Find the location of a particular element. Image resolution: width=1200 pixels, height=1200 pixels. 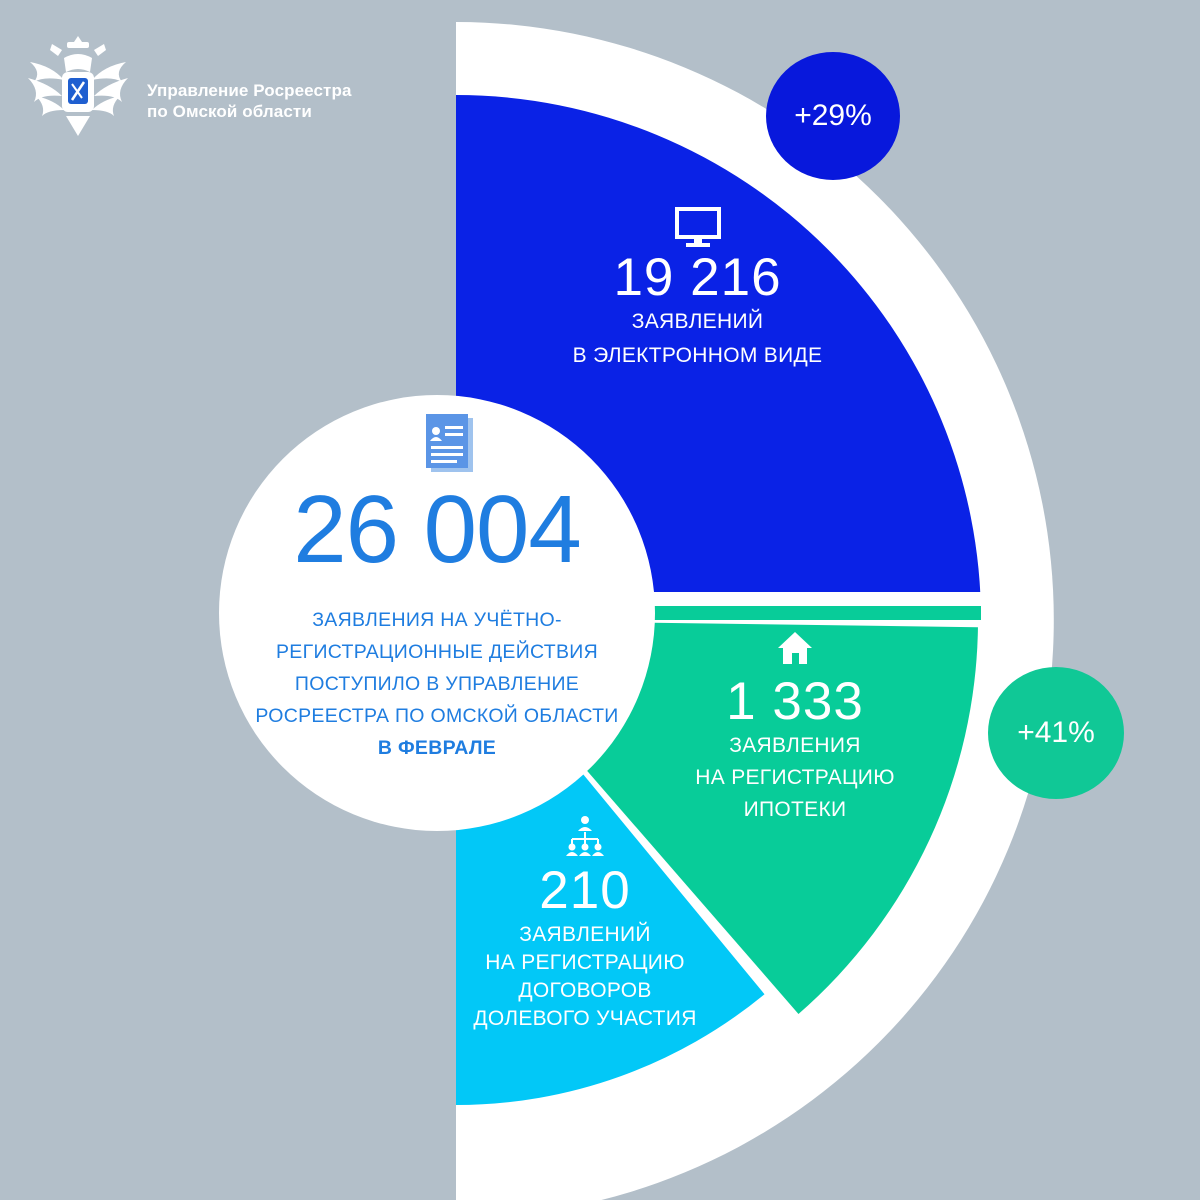

house-icon is located at coordinates (795, 648).